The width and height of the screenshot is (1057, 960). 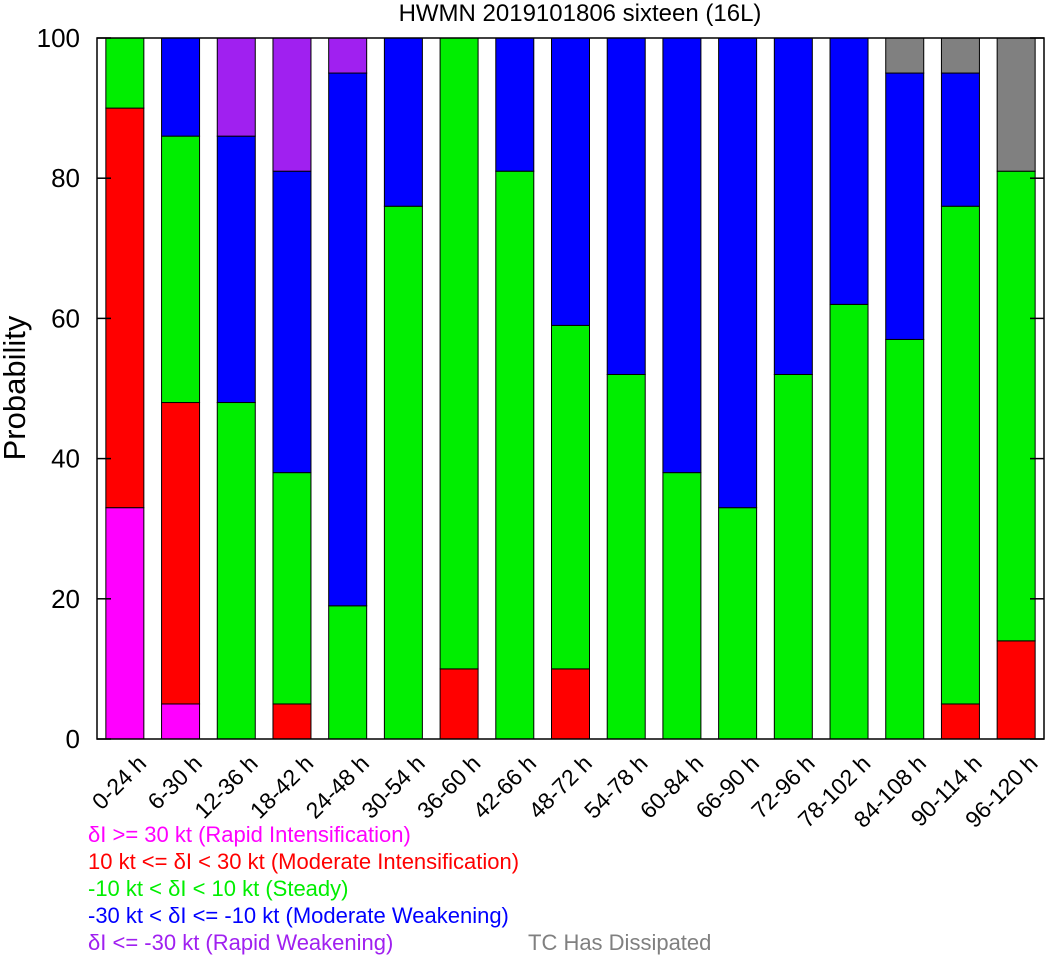 I want to click on y-tick-label: 20, so click(x=65, y=599).